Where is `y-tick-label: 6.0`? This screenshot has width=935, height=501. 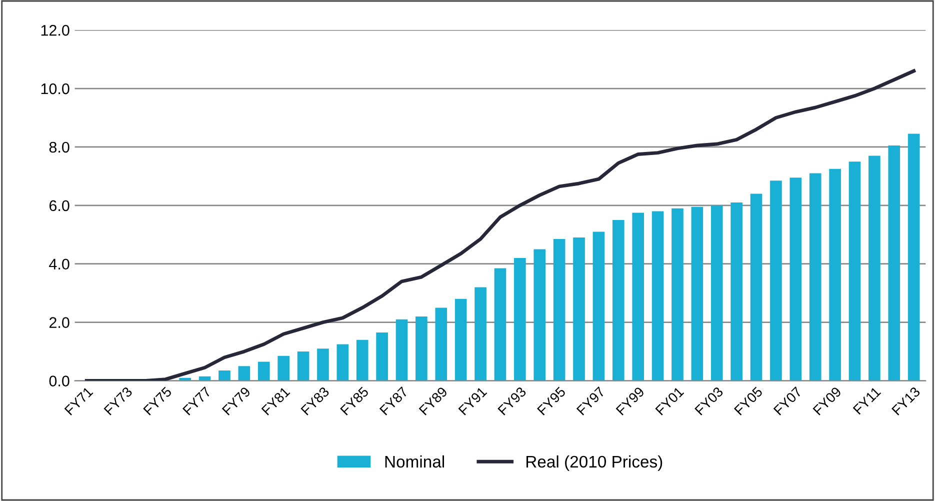 y-tick-label: 6.0 is located at coordinates (59, 206).